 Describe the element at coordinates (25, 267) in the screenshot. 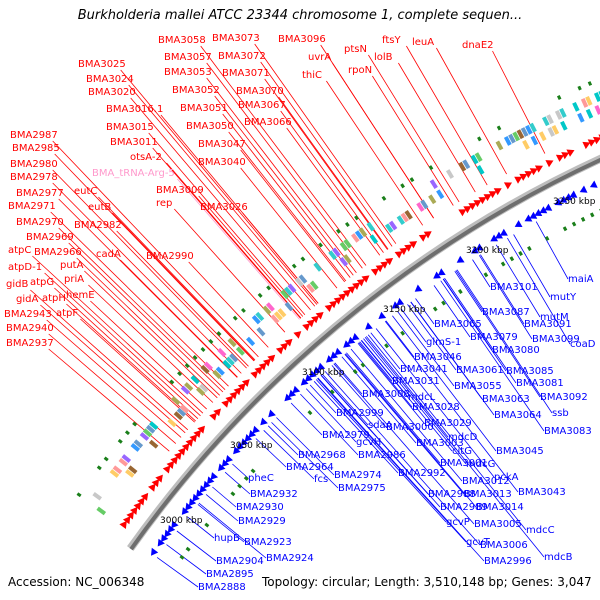

I see `gene-label: atpD-1` at that location.